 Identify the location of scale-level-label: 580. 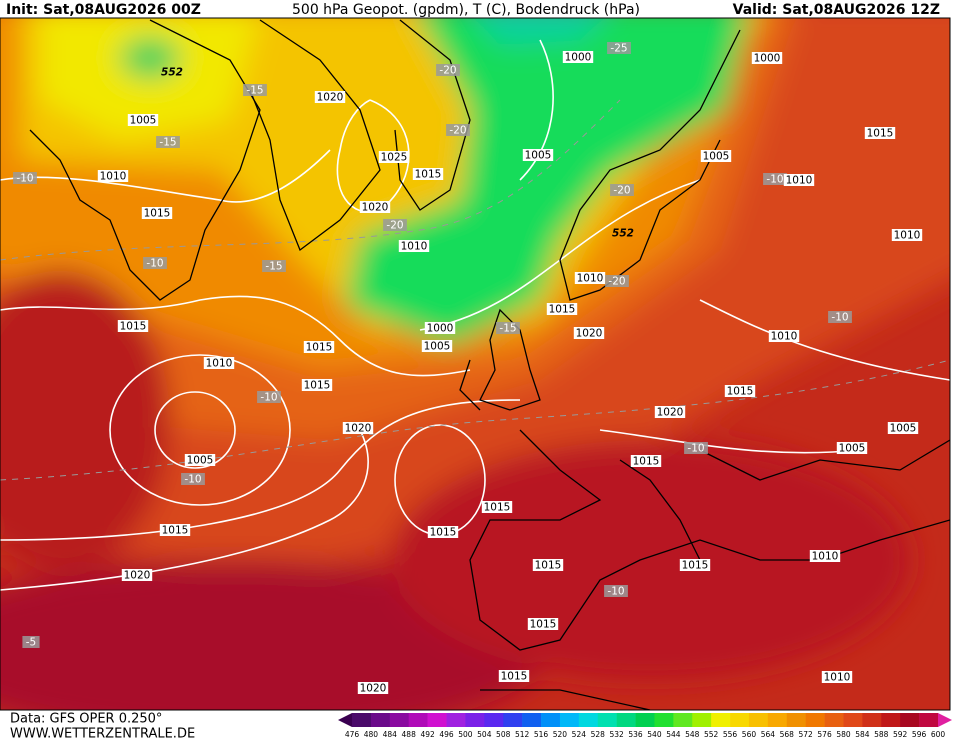
(843, 734).